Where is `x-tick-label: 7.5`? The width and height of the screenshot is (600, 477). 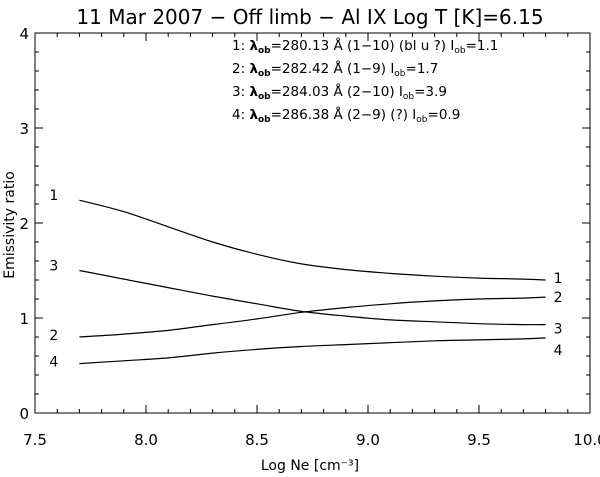 x-tick-label: 7.5 is located at coordinates (35, 440).